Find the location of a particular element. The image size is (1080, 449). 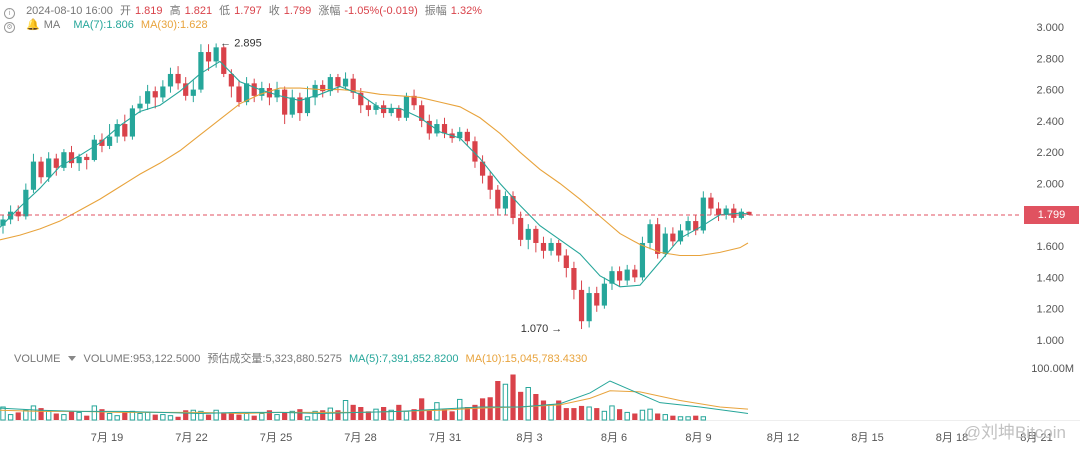

header-datetime: 2024-08-10 16:00 is located at coordinates (69, 11).